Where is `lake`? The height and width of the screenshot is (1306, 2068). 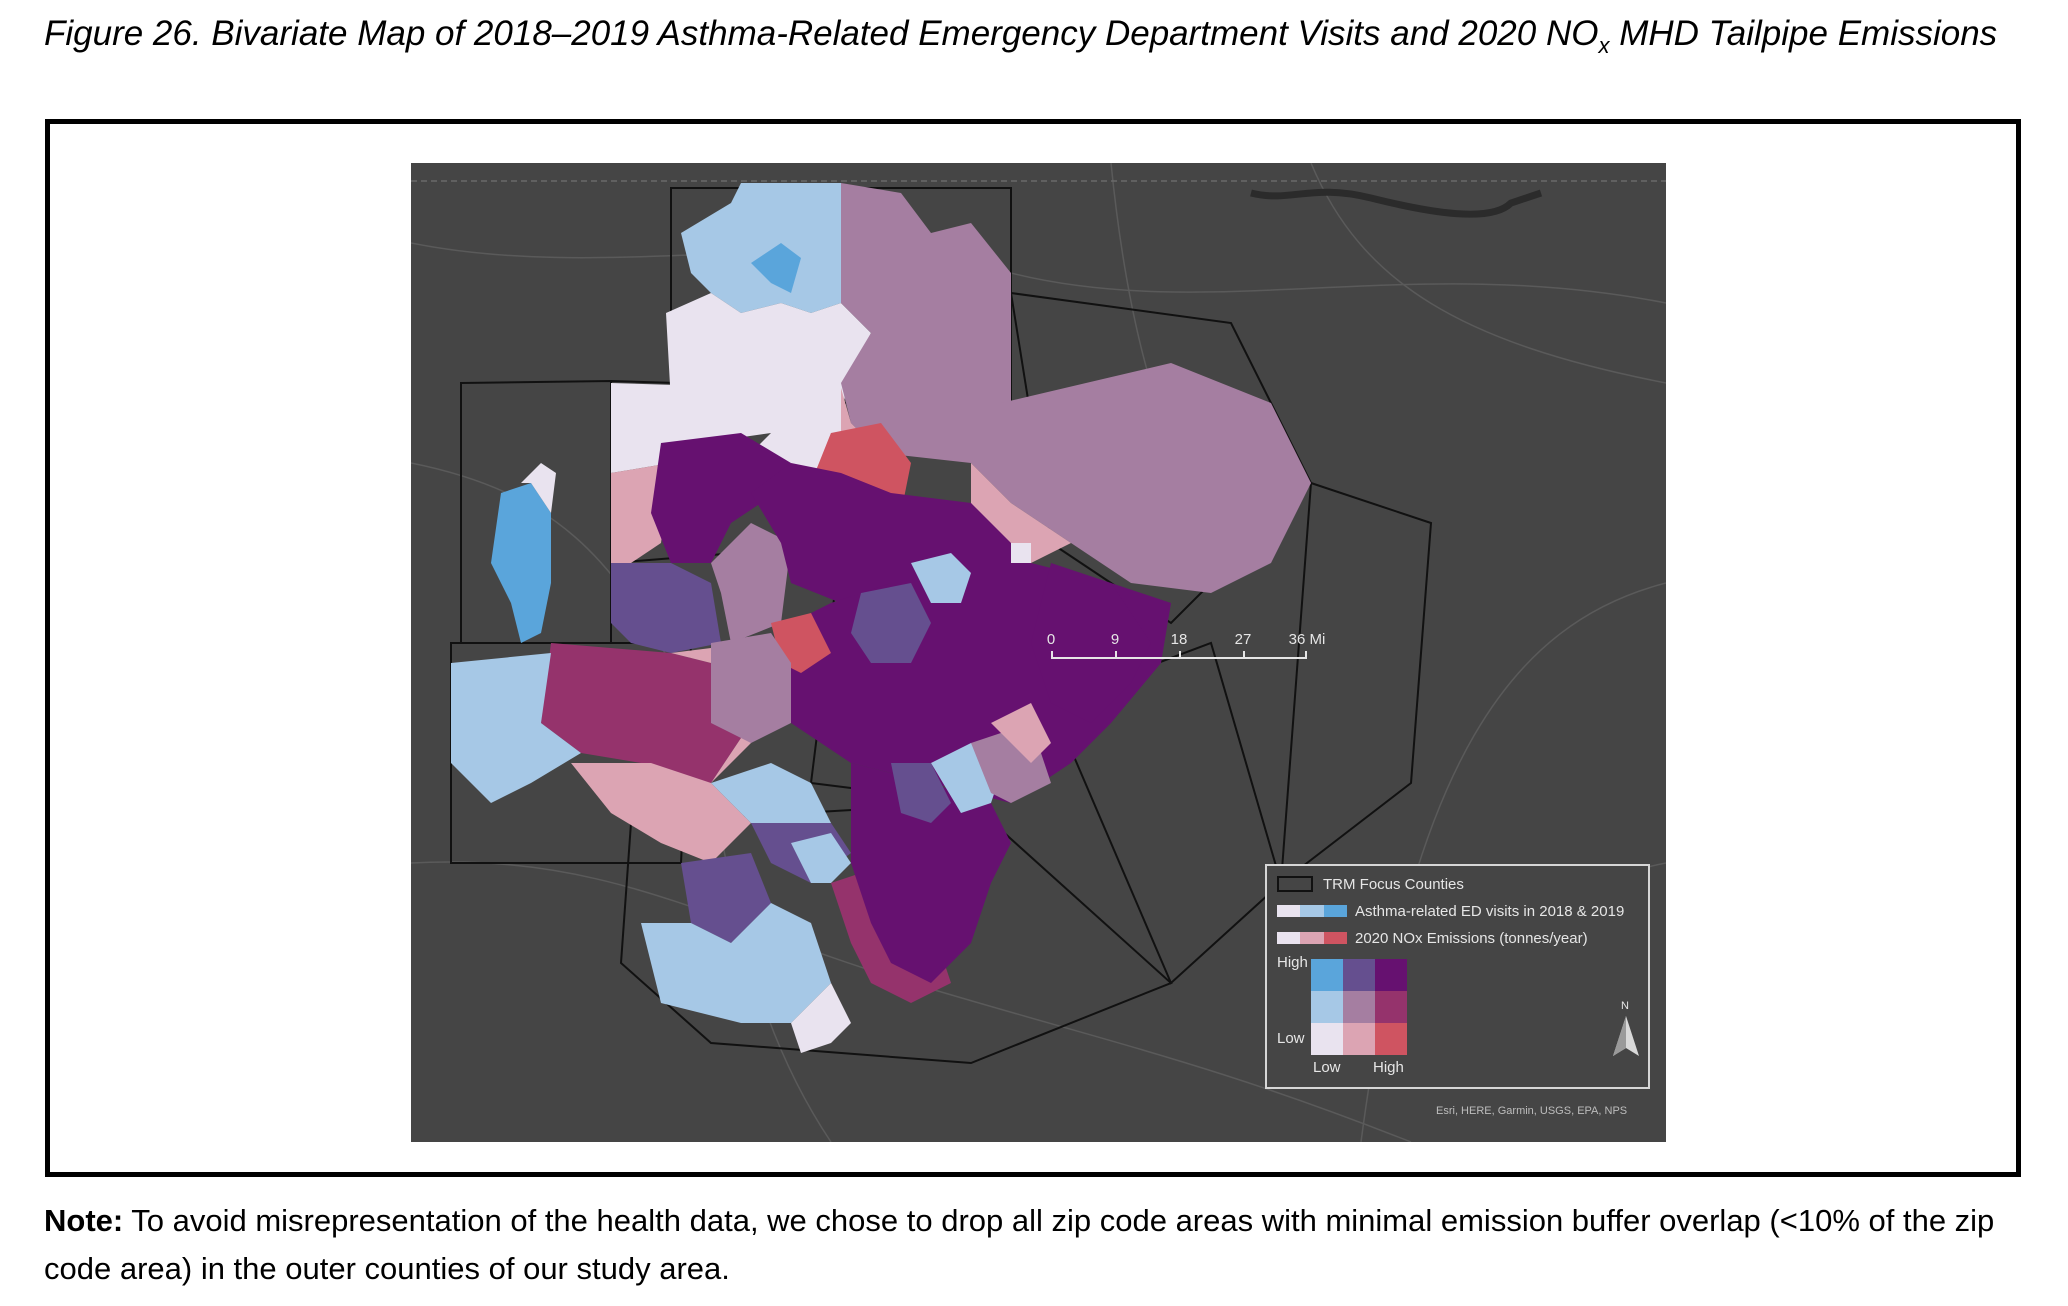
lake is located at coordinates (1396, 203).